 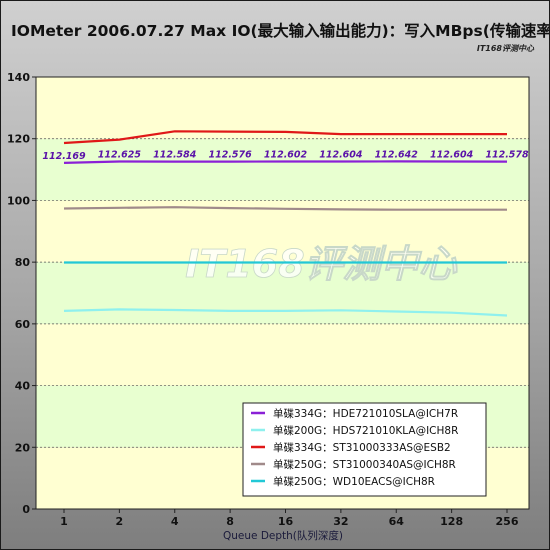 What do you see at coordinates (321, 264) in the screenshot?
I see `plot-watermark: IT168评测中心` at bounding box center [321, 264].